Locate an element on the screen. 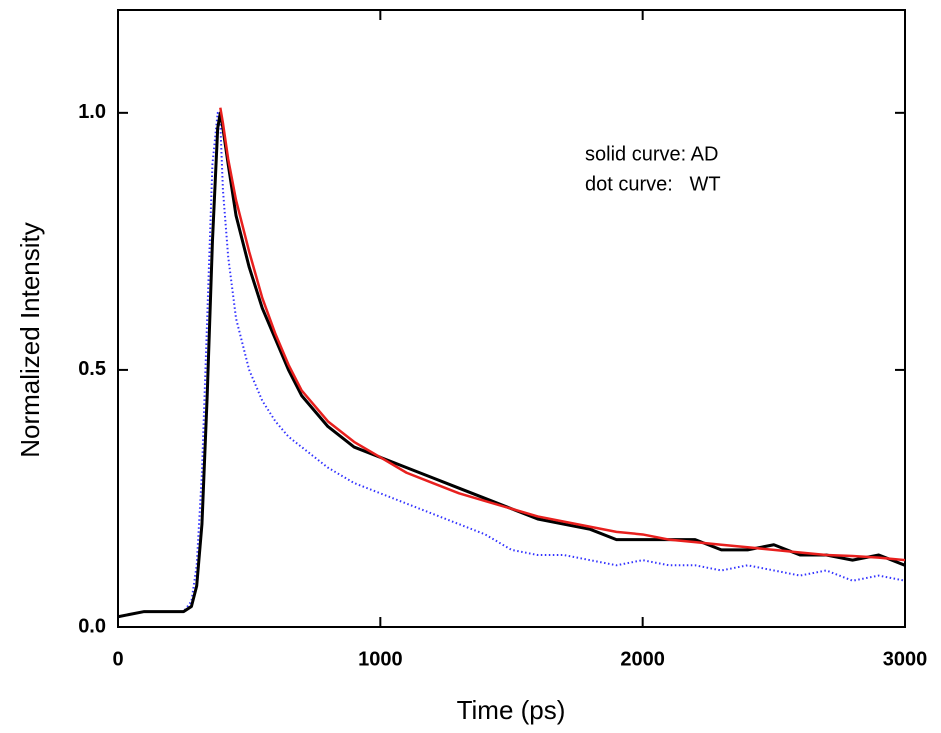 The width and height of the screenshot is (941, 733). y-tick-label: 0.5 is located at coordinates (92, 369).